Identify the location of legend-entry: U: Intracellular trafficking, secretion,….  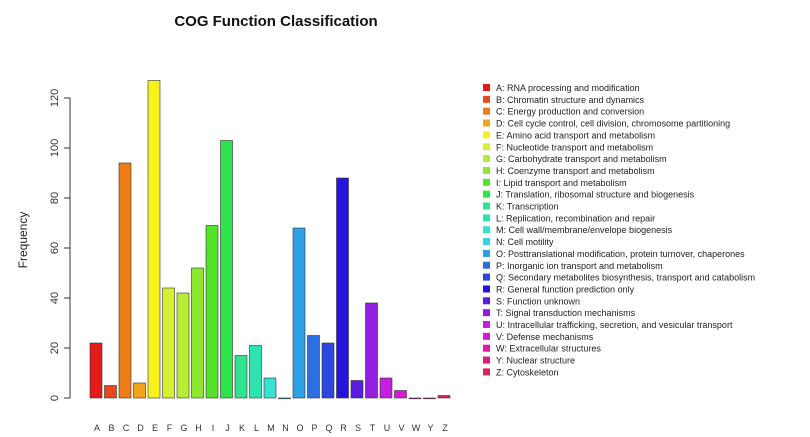
(614, 325).